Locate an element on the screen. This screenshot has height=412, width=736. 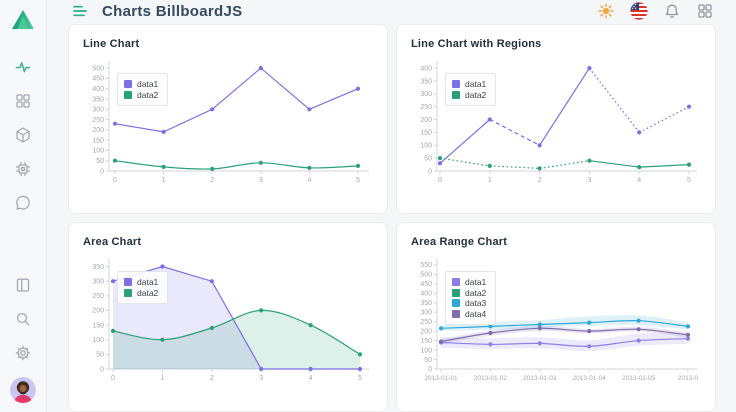
layout-panel-icon is located at coordinates (23, 285).